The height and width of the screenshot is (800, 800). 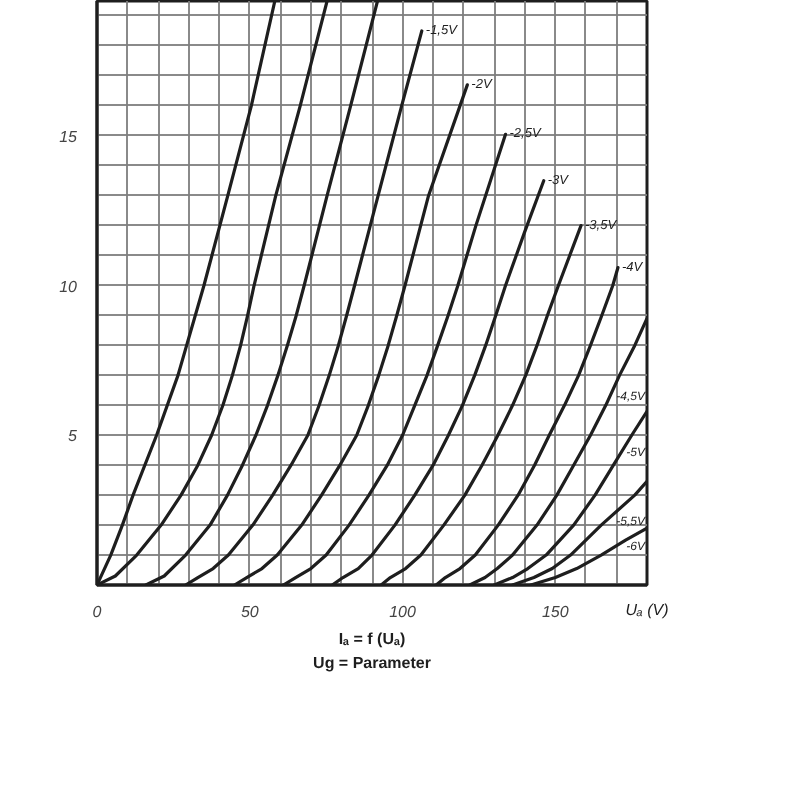 I want to click on x-axis-title: Uₐ (V), so click(x=647, y=610).